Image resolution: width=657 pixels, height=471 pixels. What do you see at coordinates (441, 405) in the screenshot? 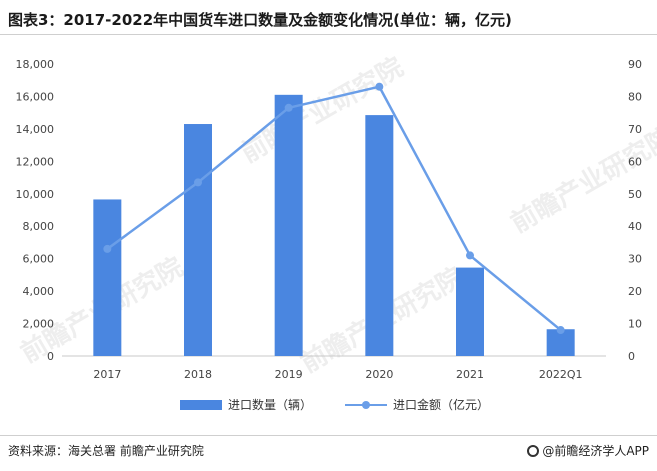
I see `legend-label-amount: 进口金额（亿元）` at bounding box center [441, 405].